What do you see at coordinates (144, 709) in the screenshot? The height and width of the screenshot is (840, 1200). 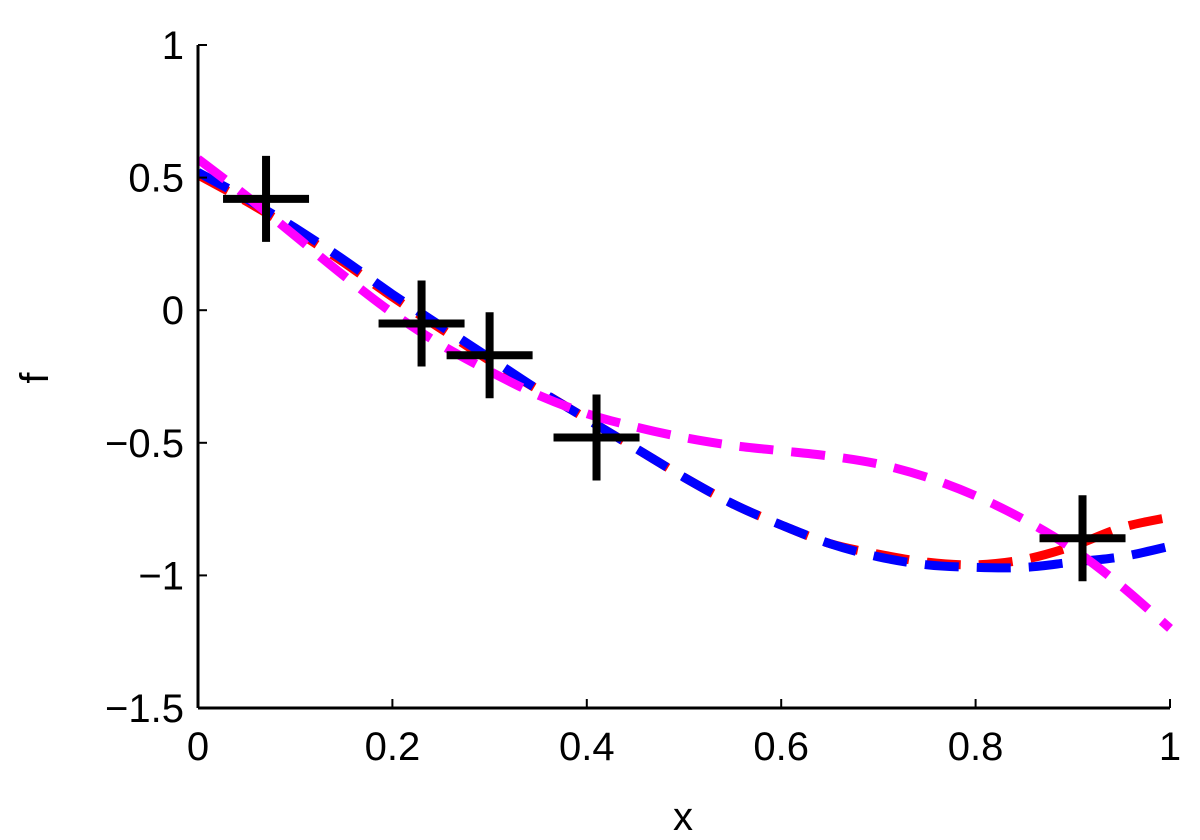 I see `y-tick-label: −1.5` at bounding box center [144, 709].